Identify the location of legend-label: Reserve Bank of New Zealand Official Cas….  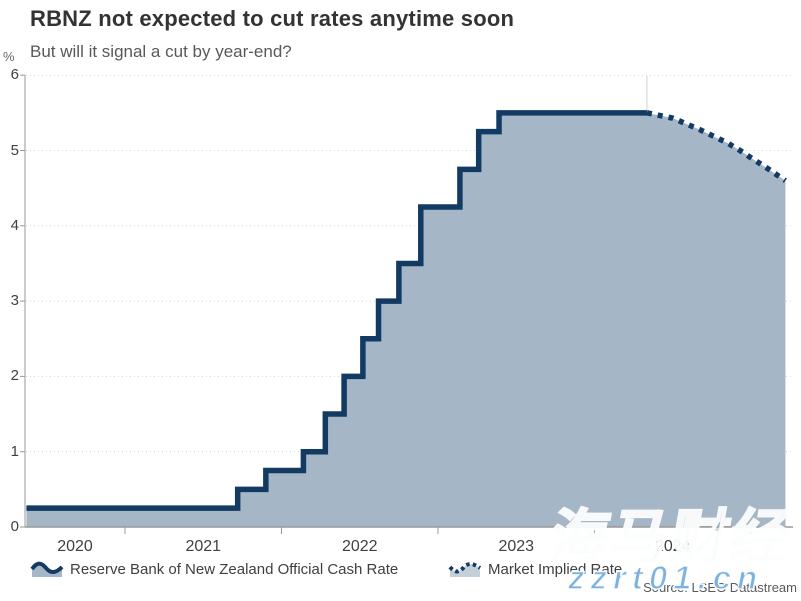
(234, 569).